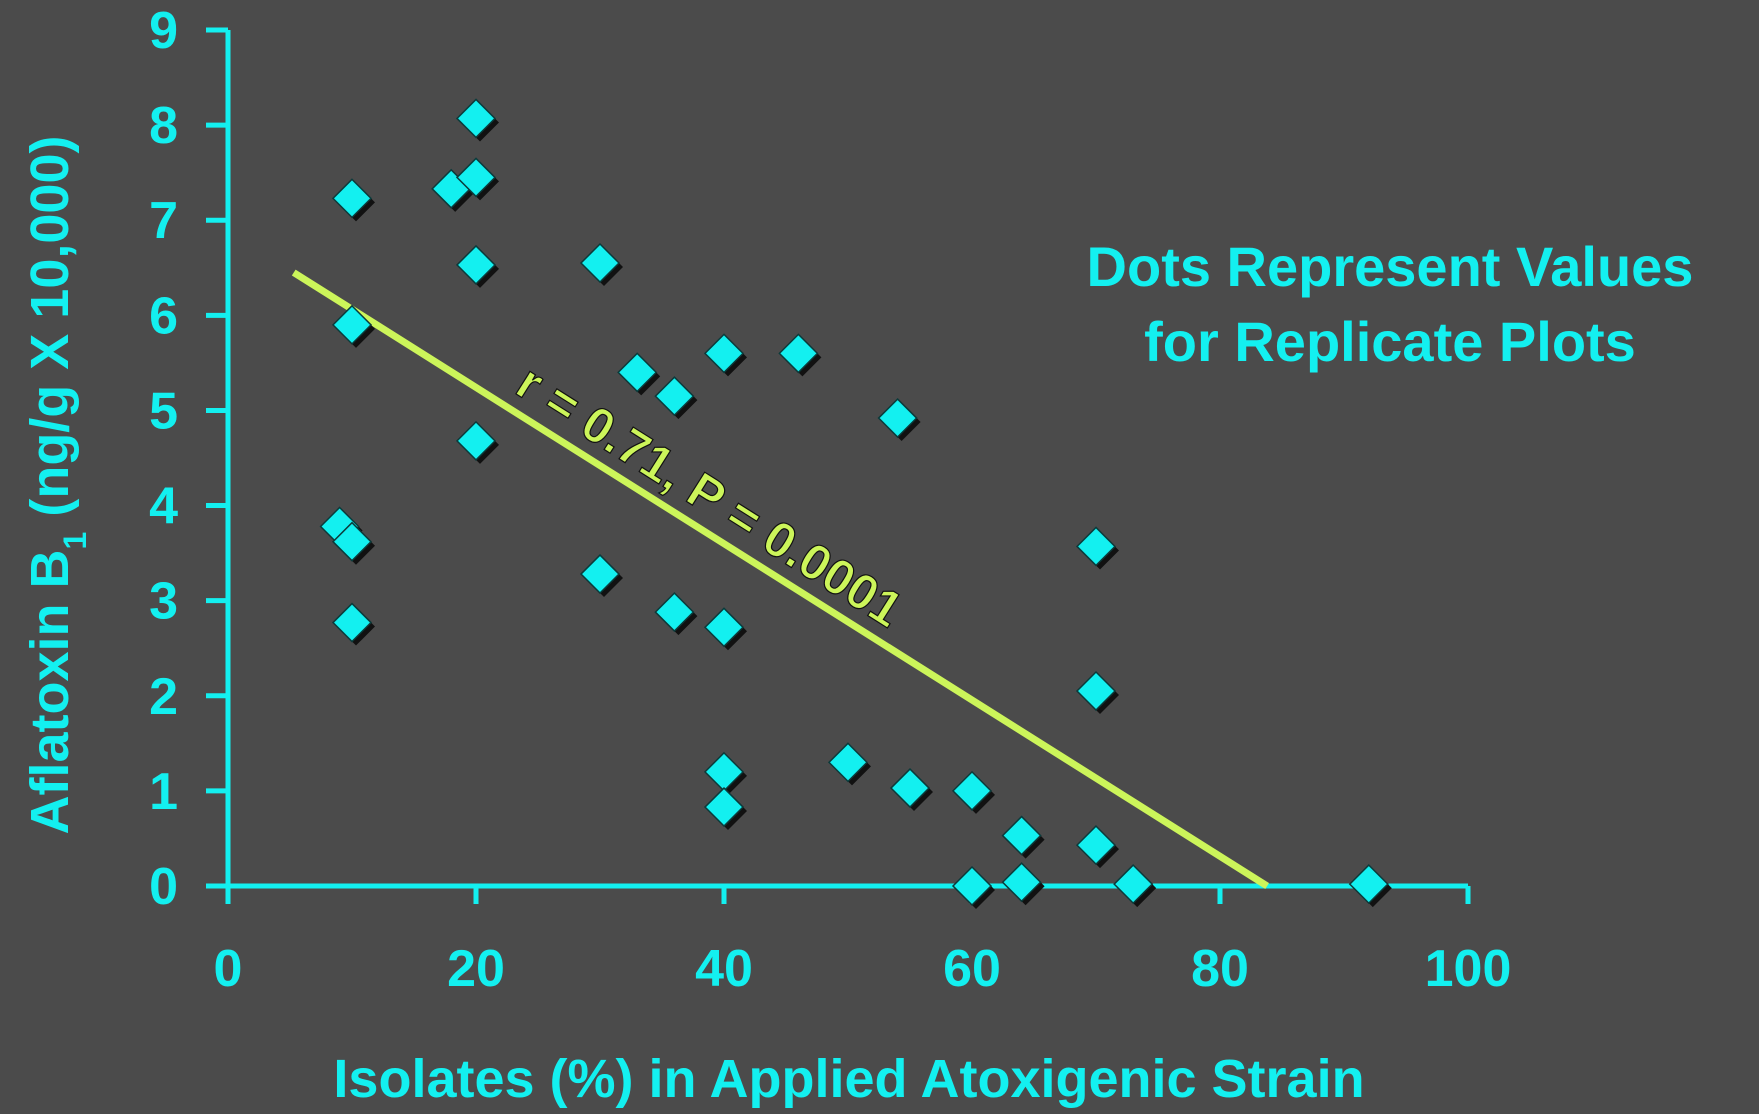  Describe the element at coordinates (163, 221) in the screenshot. I see `y-tick-label: 7` at that location.